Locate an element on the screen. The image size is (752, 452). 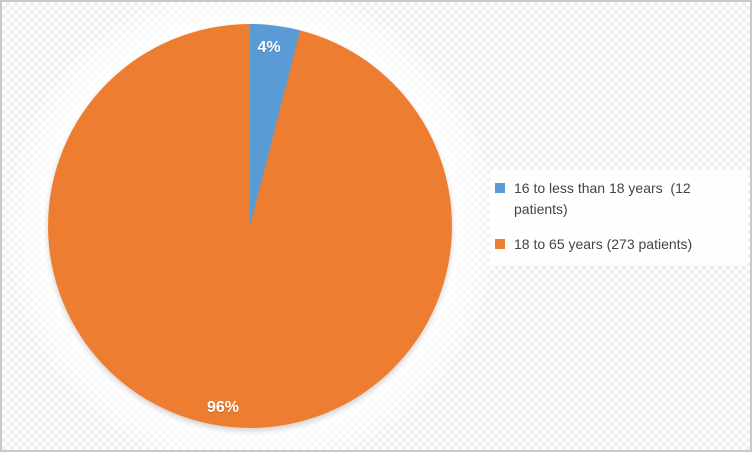
legend-item: 18 to 65 years (273 patients) is located at coordinates (619, 244).